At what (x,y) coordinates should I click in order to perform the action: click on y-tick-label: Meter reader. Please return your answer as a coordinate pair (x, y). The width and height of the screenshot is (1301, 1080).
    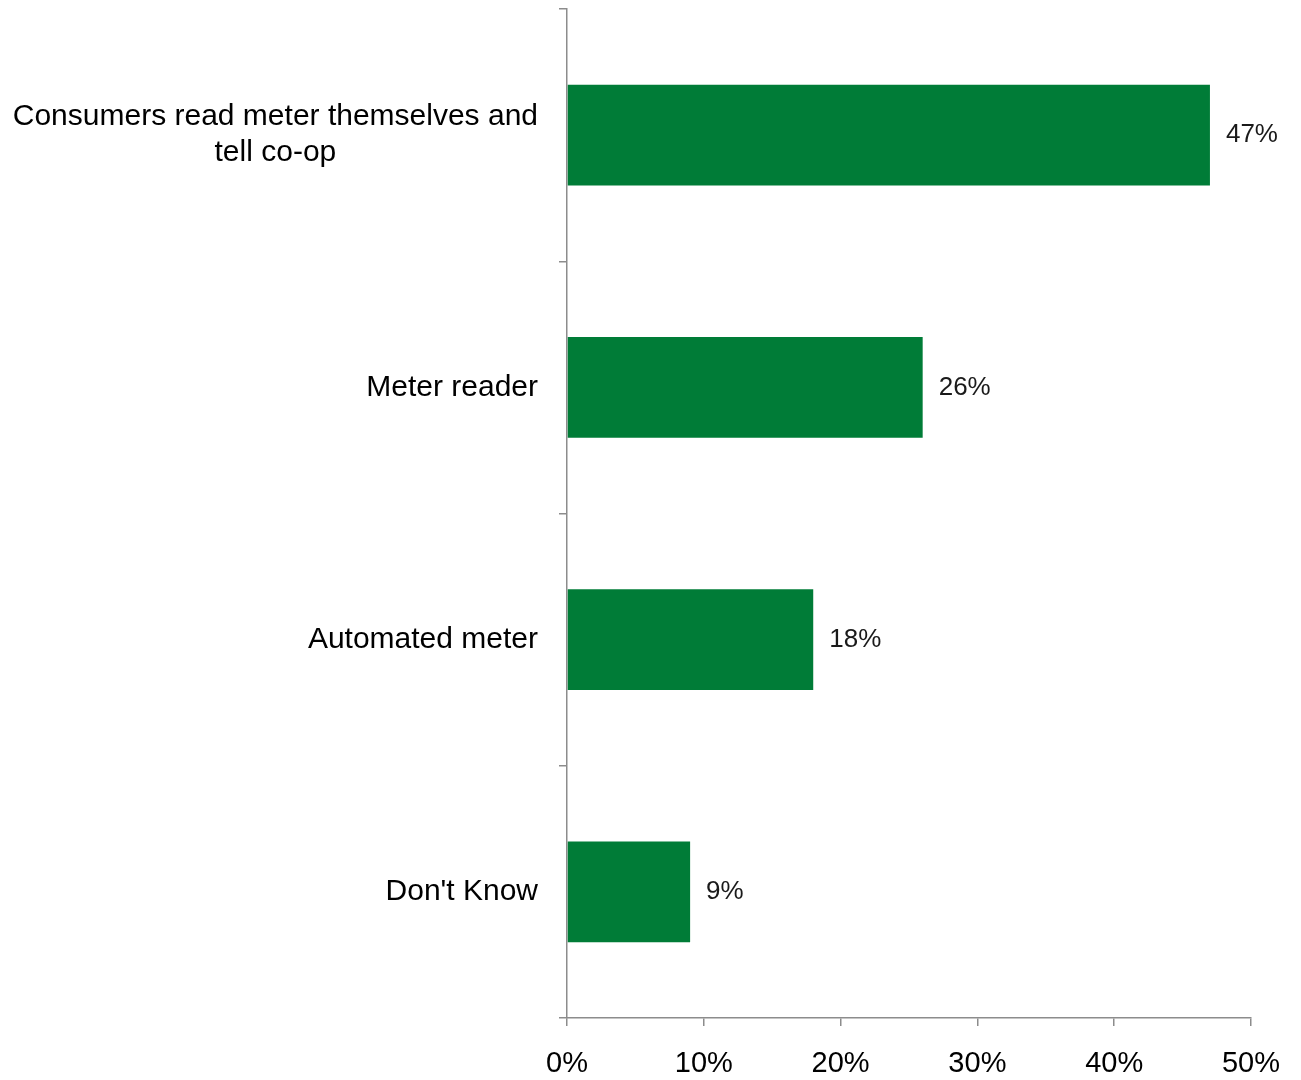
    Looking at the image, I should click on (452, 385).